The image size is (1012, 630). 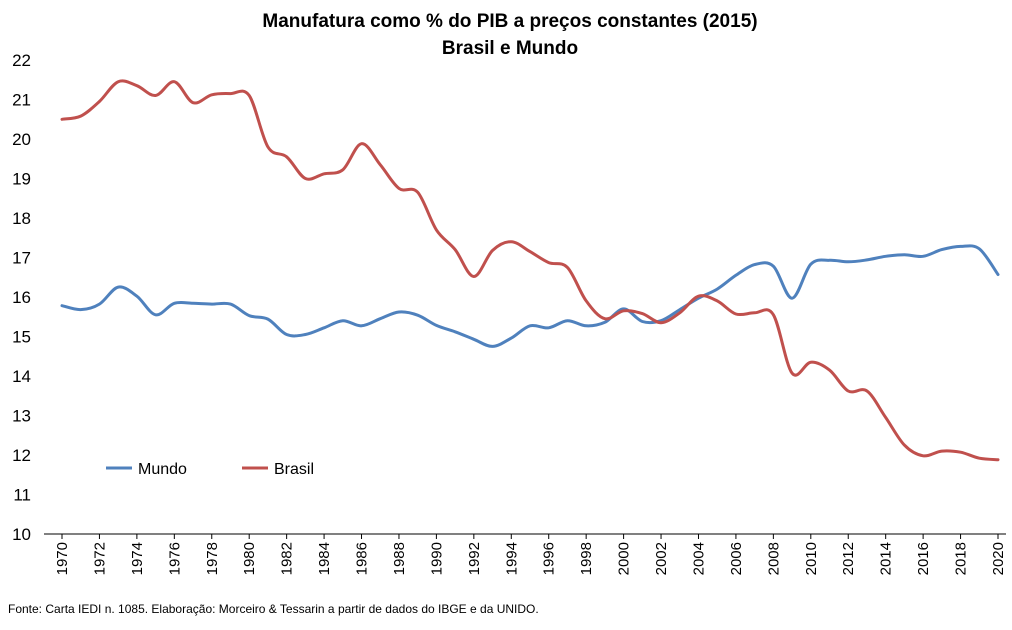 I want to click on x-tick-label: 2020, so click(x=998, y=558).